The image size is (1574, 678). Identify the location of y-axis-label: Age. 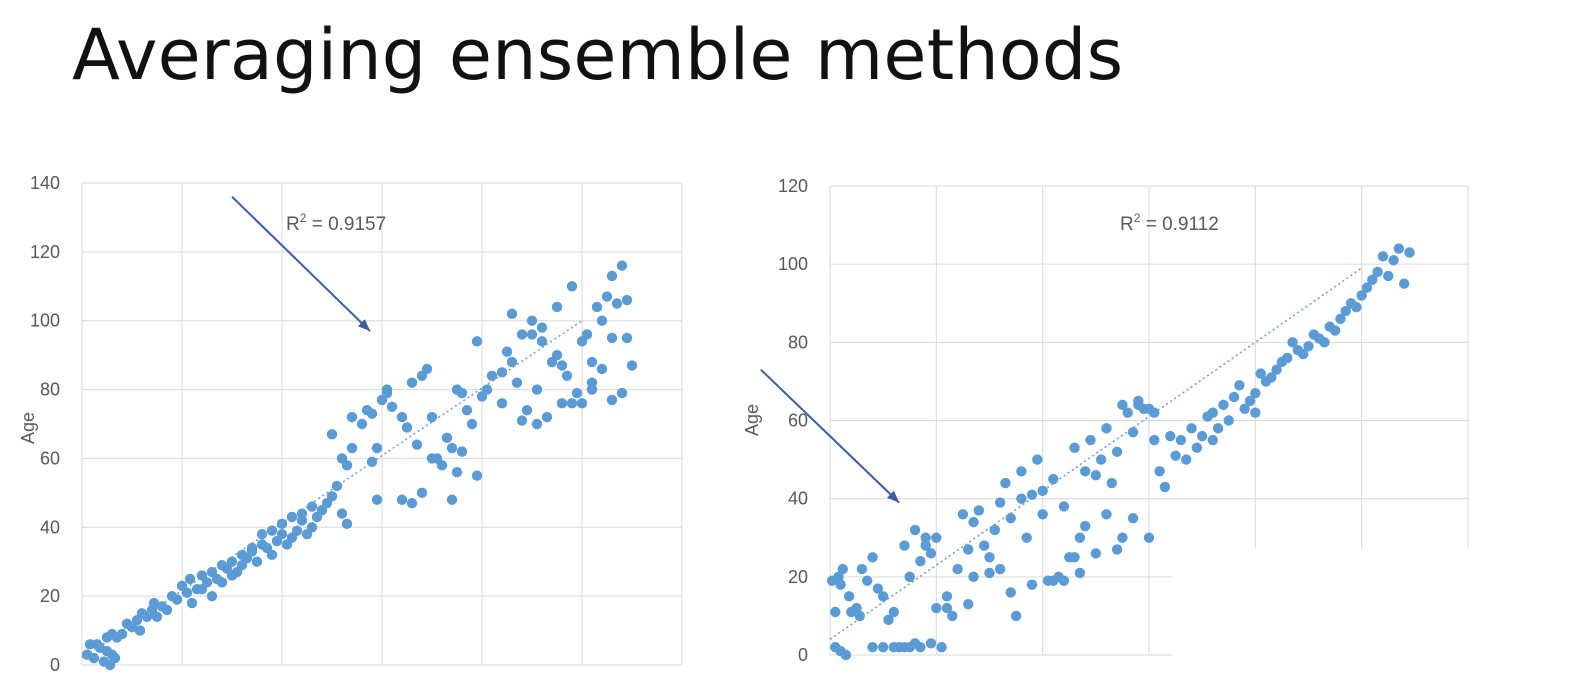
(752, 420).